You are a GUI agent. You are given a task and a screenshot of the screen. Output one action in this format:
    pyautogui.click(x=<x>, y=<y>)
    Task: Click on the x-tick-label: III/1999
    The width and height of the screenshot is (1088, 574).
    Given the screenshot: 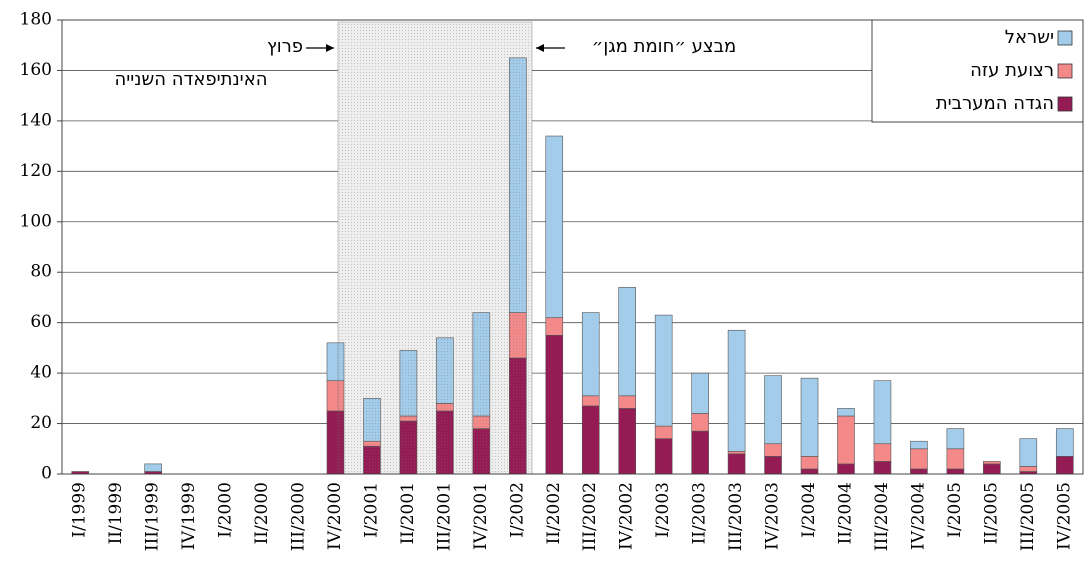 What is the action you would take?
    pyautogui.click(x=153, y=516)
    